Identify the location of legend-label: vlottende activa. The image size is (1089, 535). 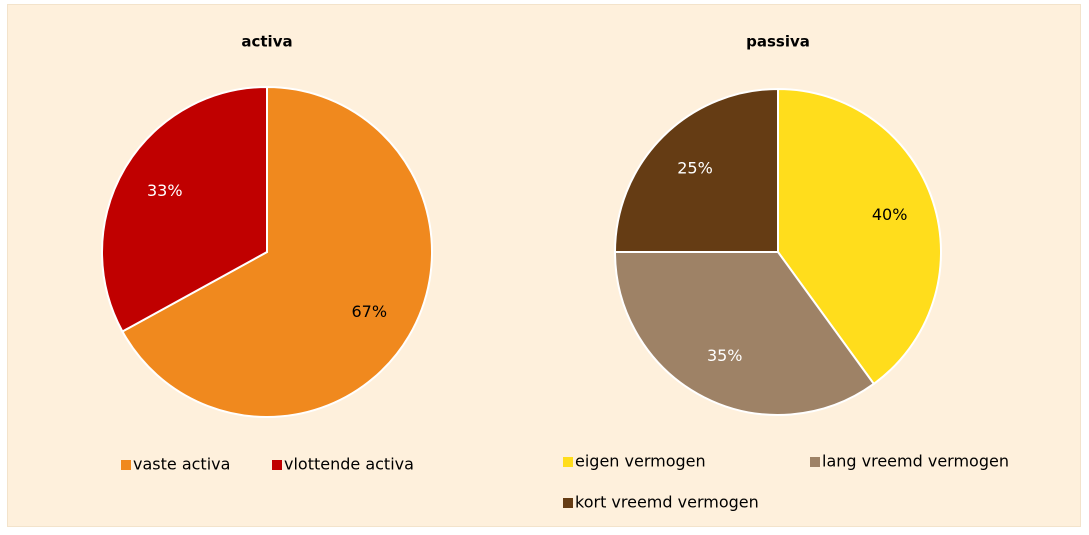
(349, 464).